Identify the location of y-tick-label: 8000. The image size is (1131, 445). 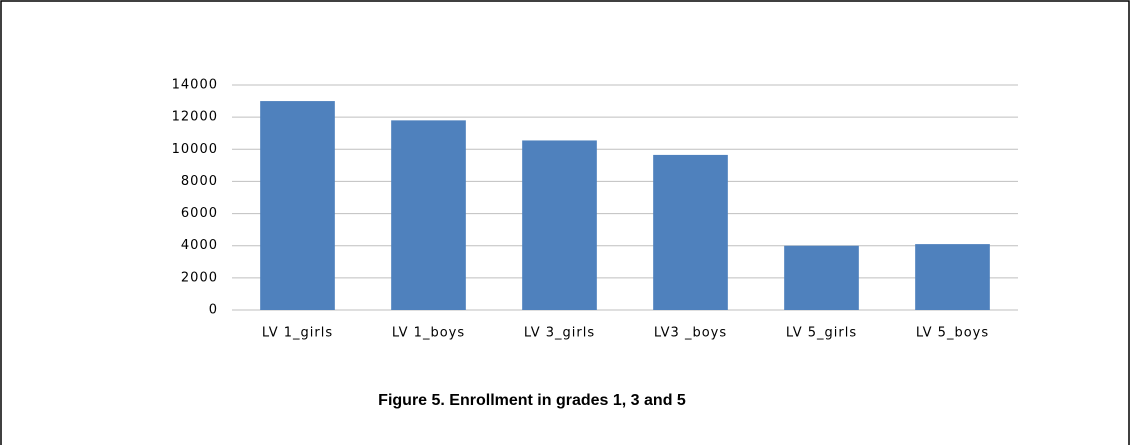
(199, 181).